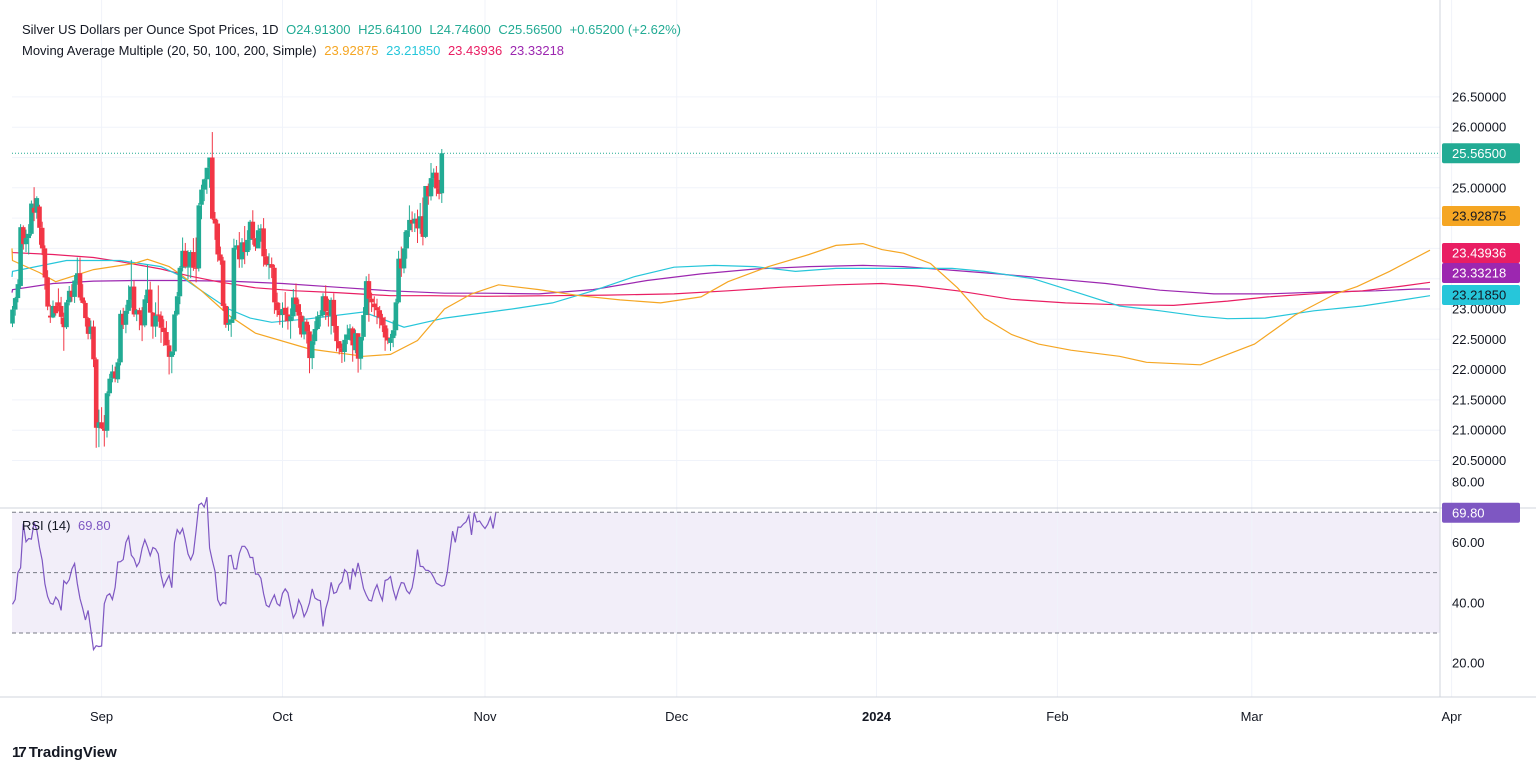 This screenshot has width=1536, height=776. I want to click on last-price-tag-bg, so click(1481, 153).